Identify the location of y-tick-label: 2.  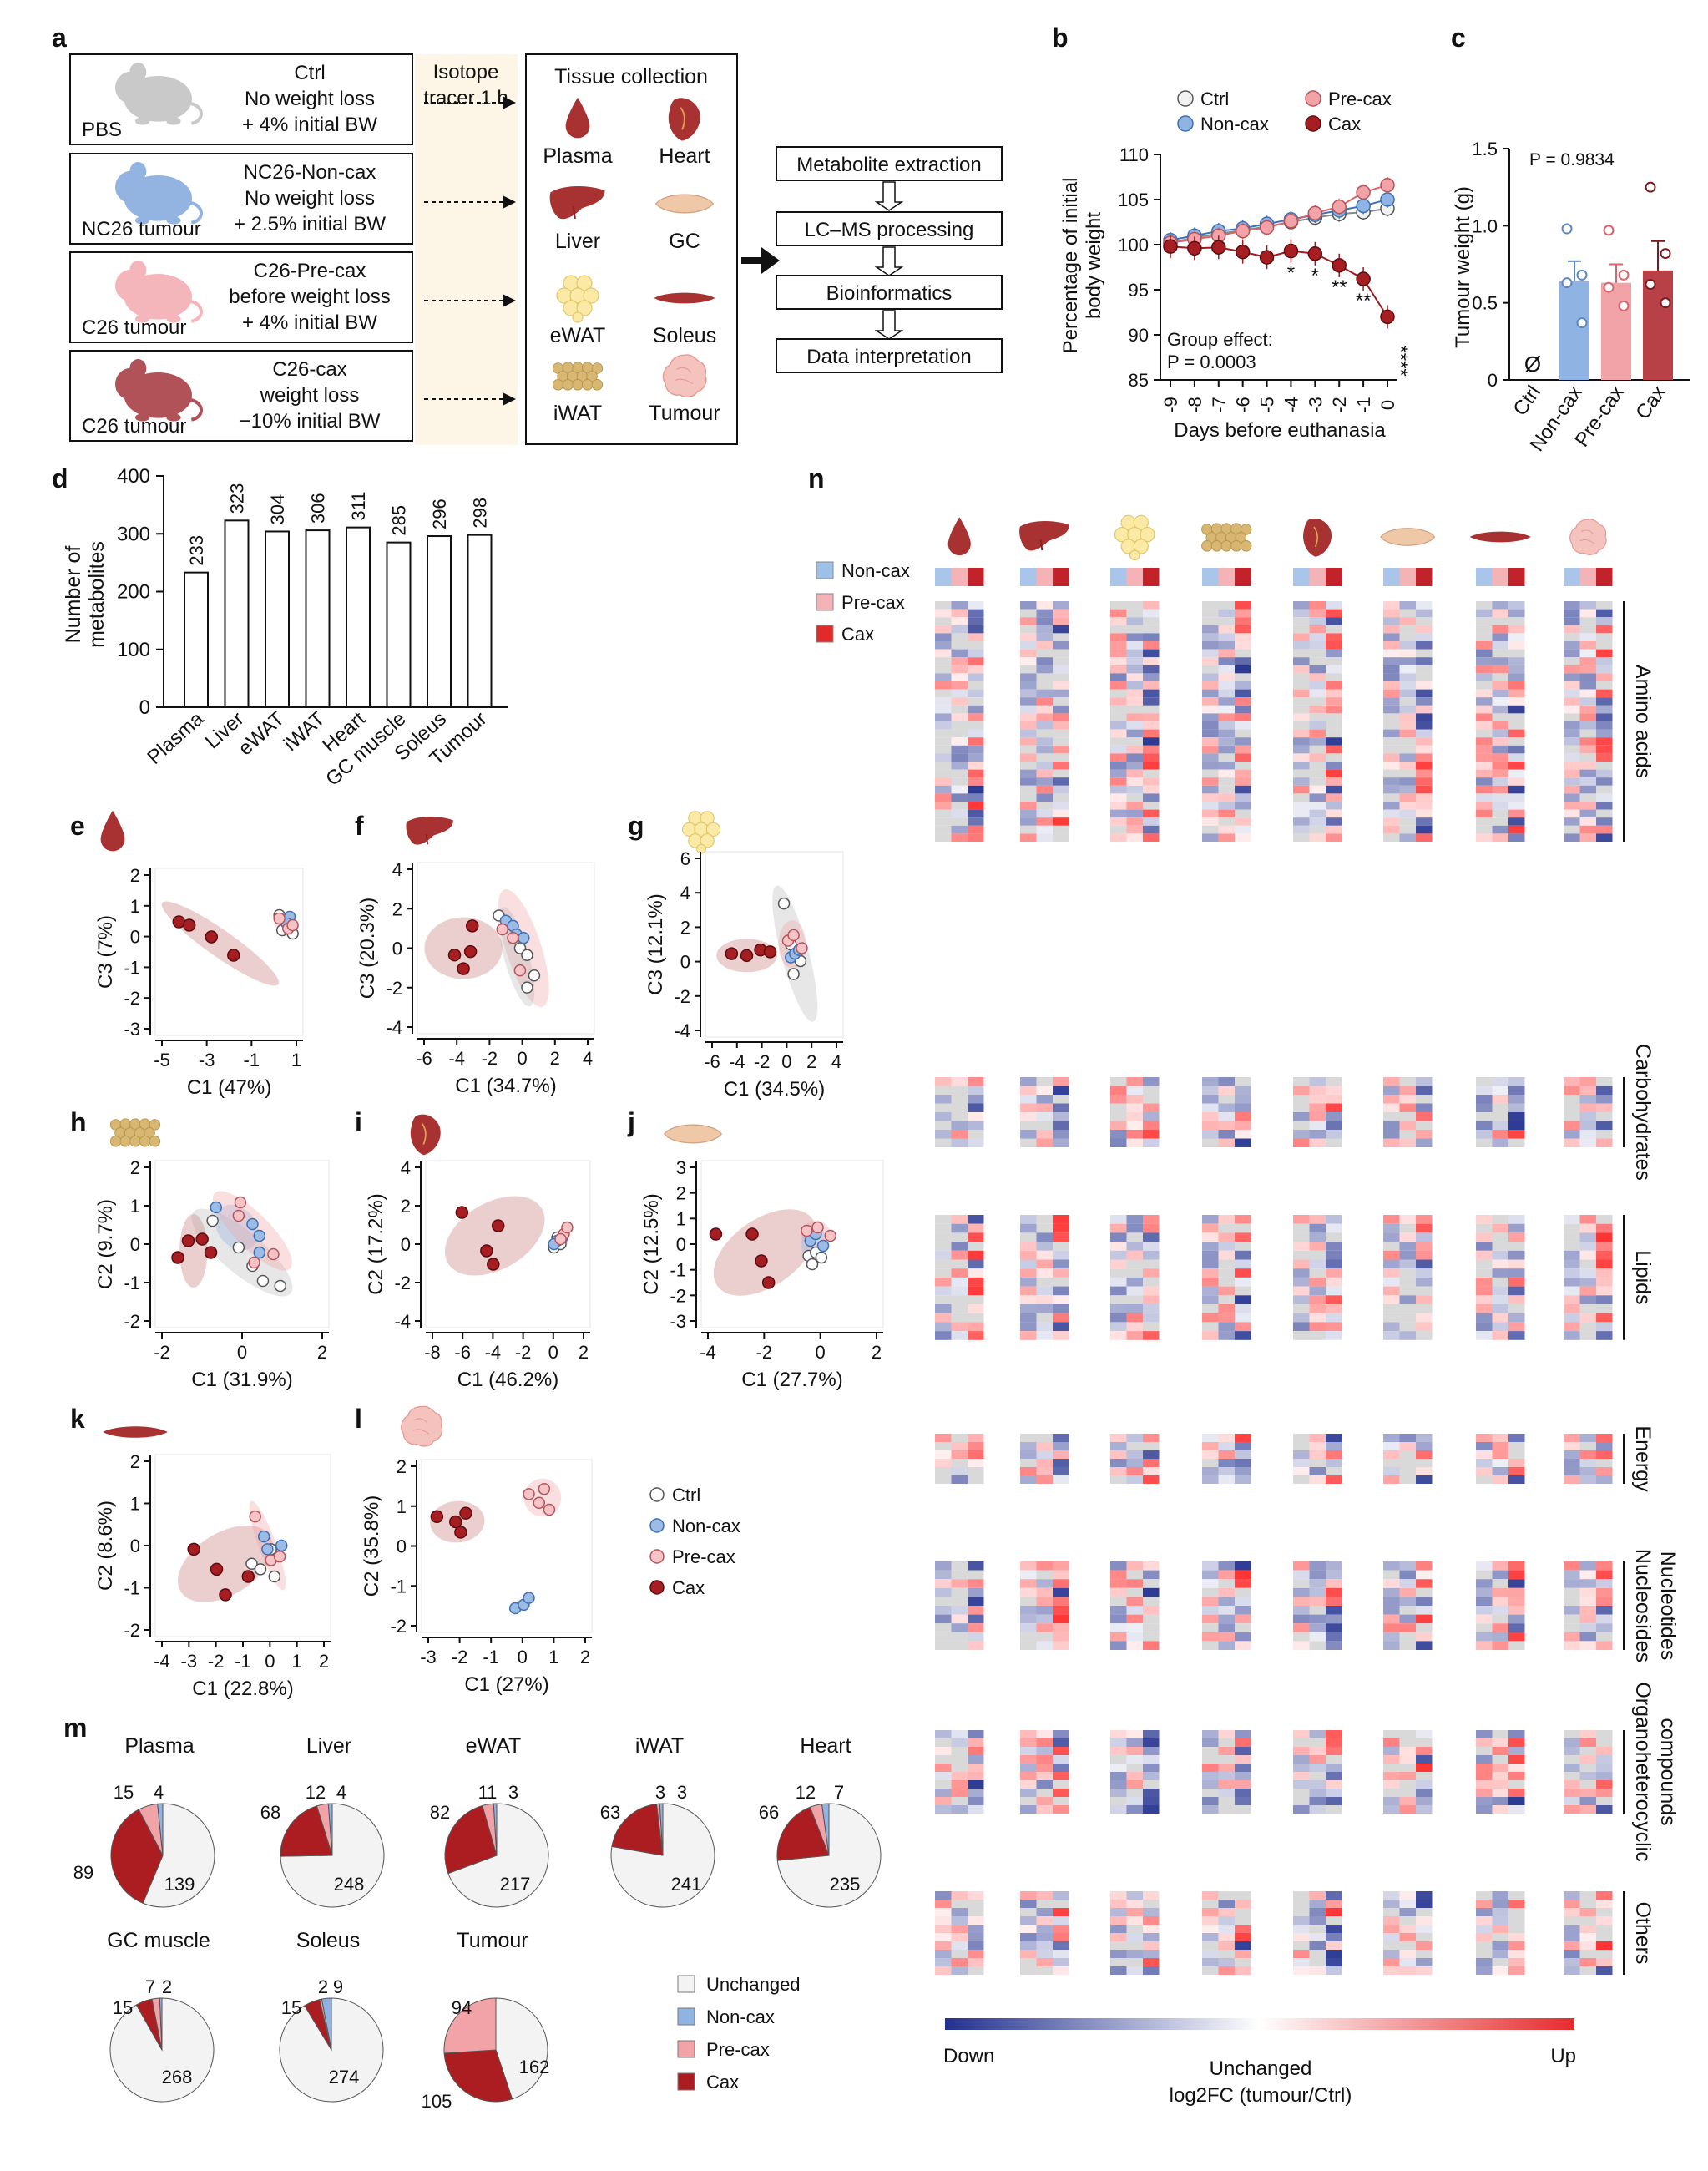
(681, 1193).